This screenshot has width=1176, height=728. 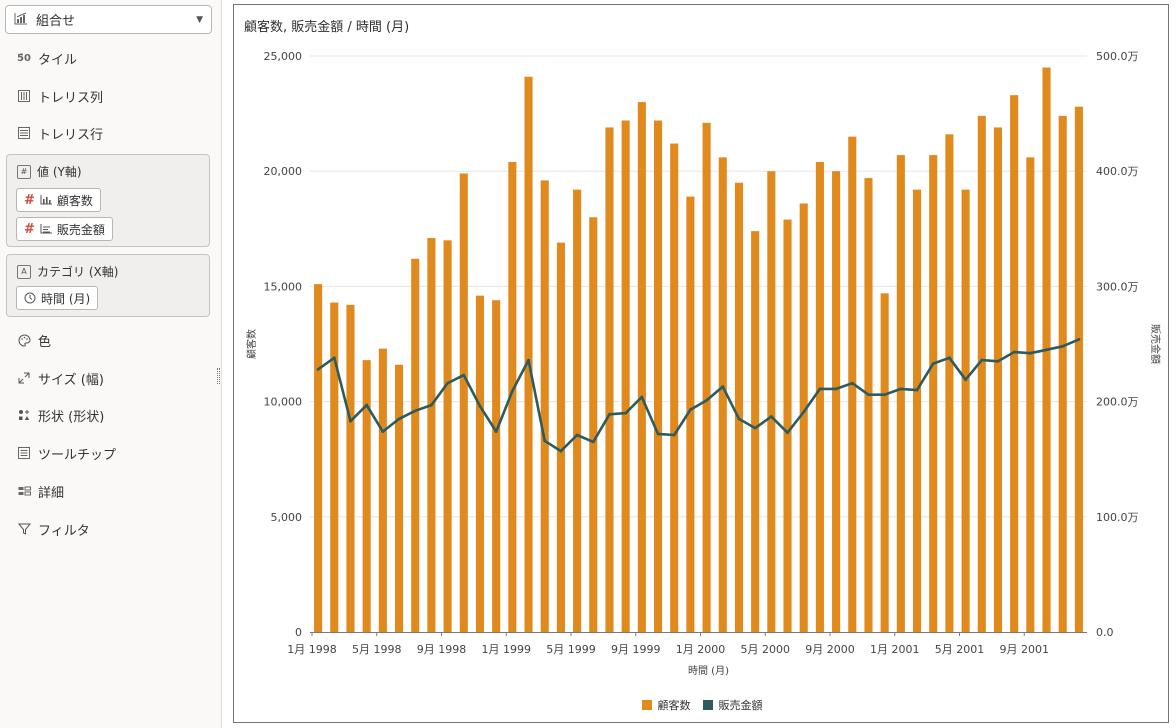 What do you see at coordinates (57, 298) in the screenshot?
I see `category-pill-time-month: 時間 (月)` at bounding box center [57, 298].